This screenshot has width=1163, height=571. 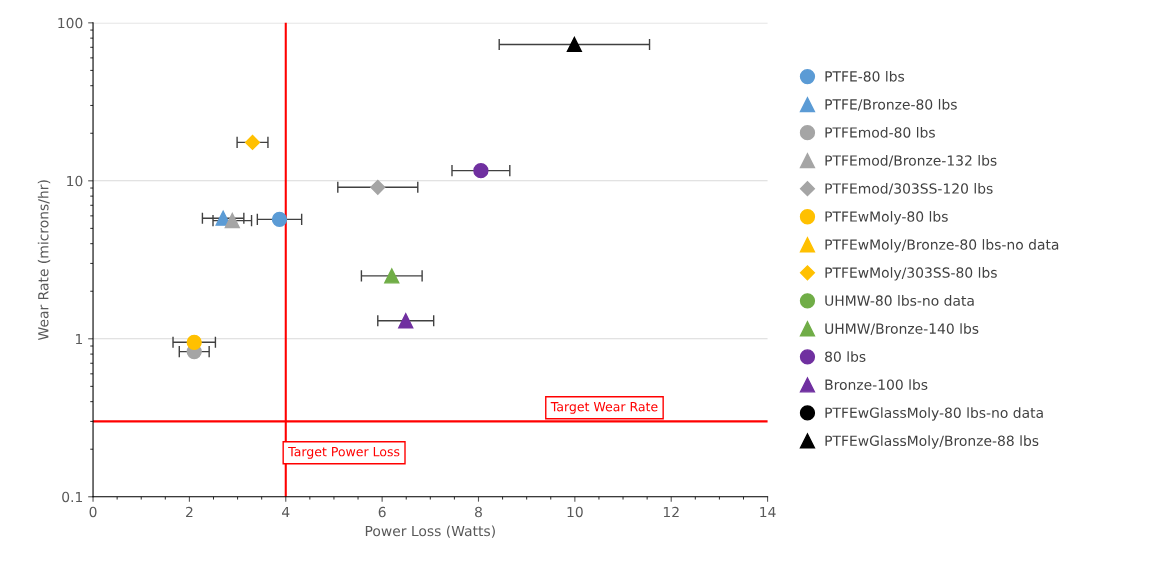 What do you see at coordinates (430, 531) in the screenshot?
I see `x-axis-title: Power Loss (Watts)` at bounding box center [430, 531].